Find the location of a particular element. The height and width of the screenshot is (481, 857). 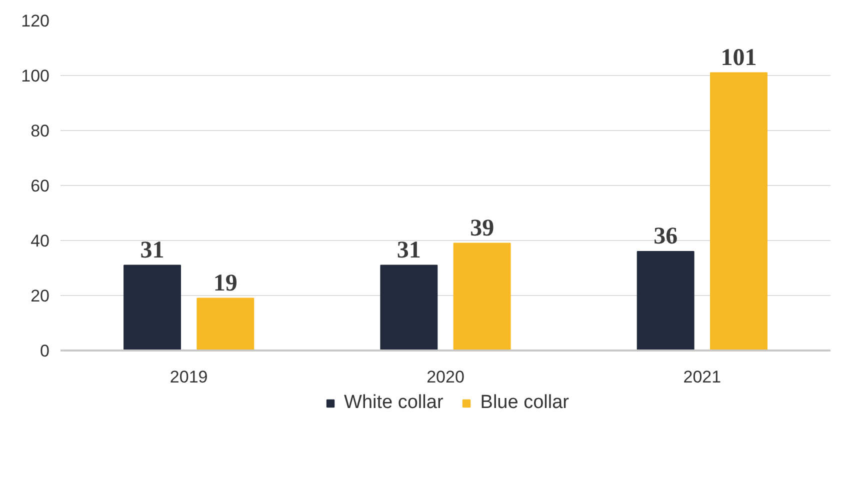

y-tick-label: 0 is located at coordinates (45, 351).